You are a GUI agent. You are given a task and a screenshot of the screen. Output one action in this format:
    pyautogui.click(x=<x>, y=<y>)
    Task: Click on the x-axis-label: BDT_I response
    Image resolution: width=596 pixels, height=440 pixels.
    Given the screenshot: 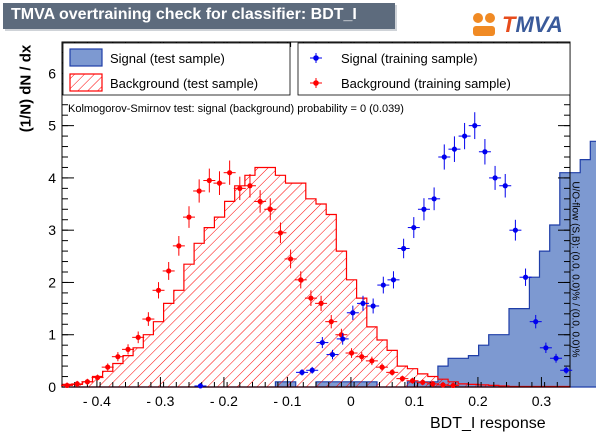 What is the action you would take?
    pyautogui.click(x=488, y=423)
    